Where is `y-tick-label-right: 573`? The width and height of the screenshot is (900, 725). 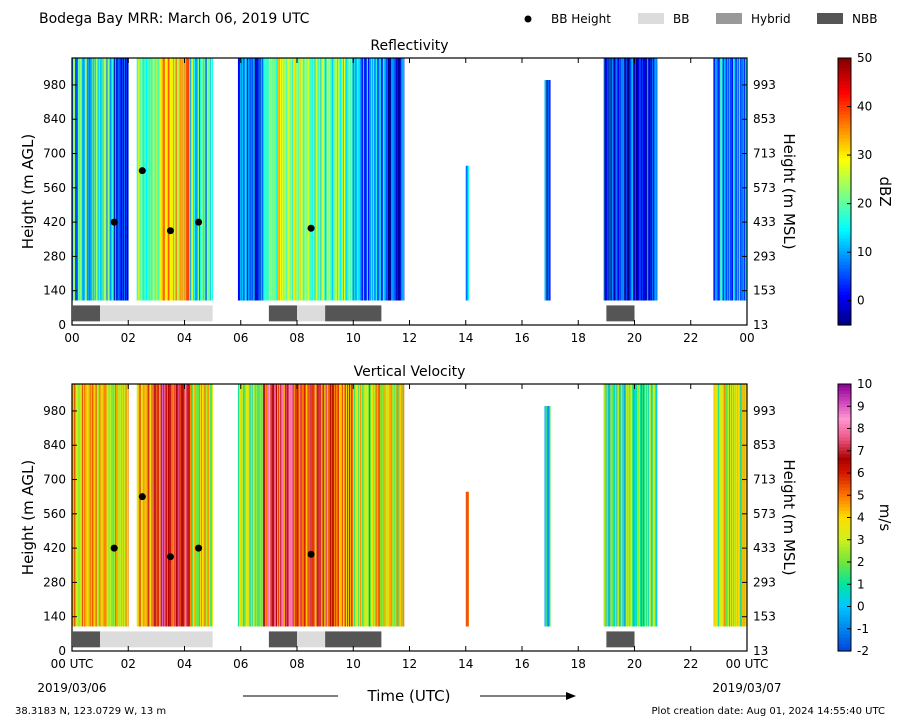 y-tick-label-right: 573 is located at coordinates (764, 514).